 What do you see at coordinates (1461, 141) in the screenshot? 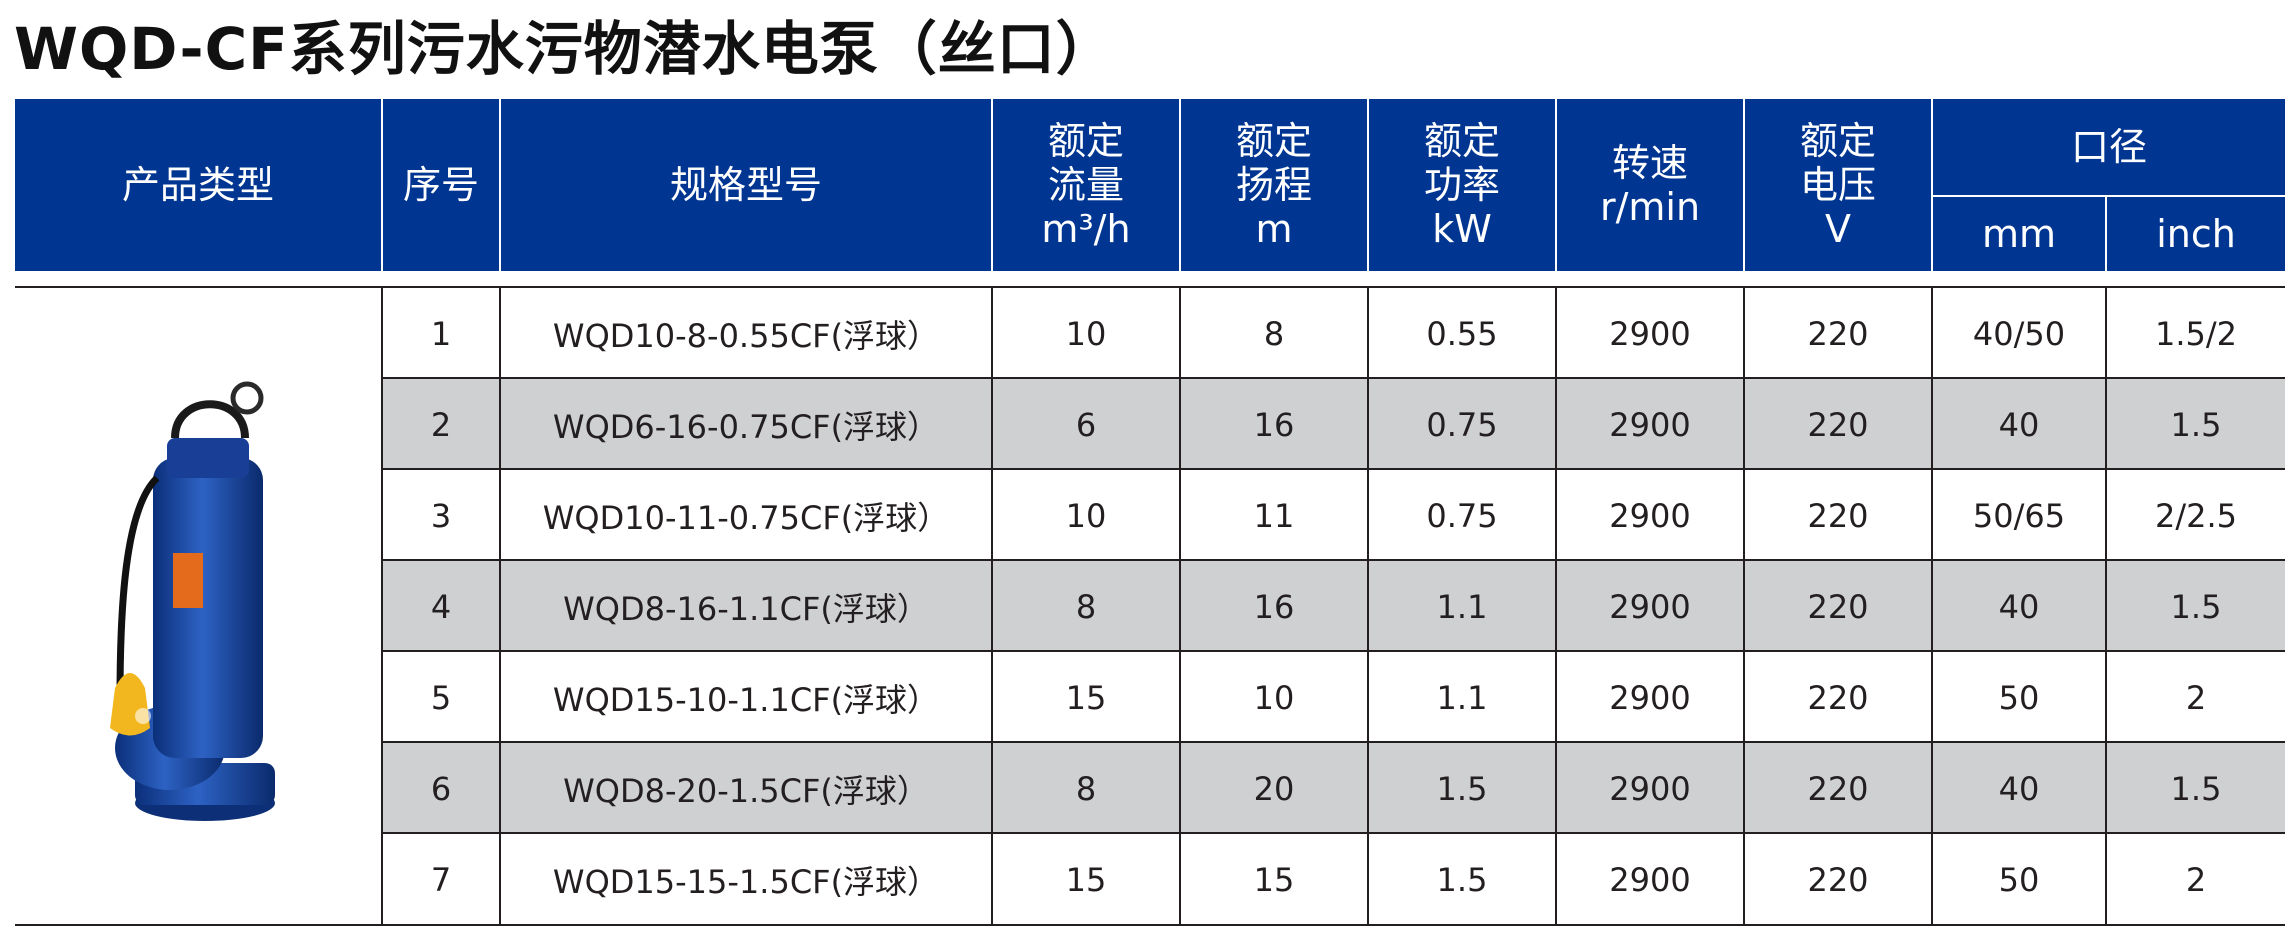
I see `header-power-line1: 额定` at bounding box center [1461, 141].